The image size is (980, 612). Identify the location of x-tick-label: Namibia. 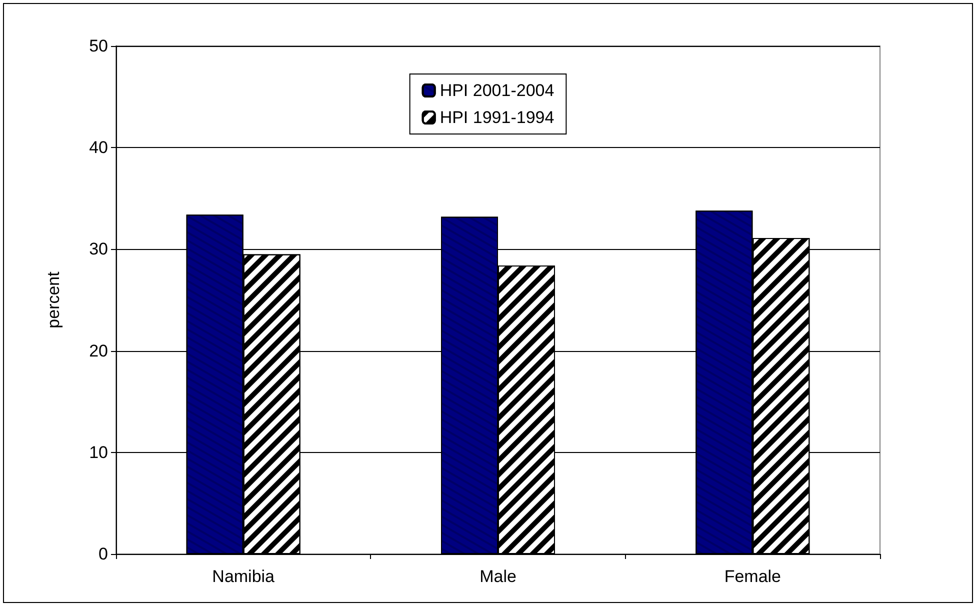
(244, 576).